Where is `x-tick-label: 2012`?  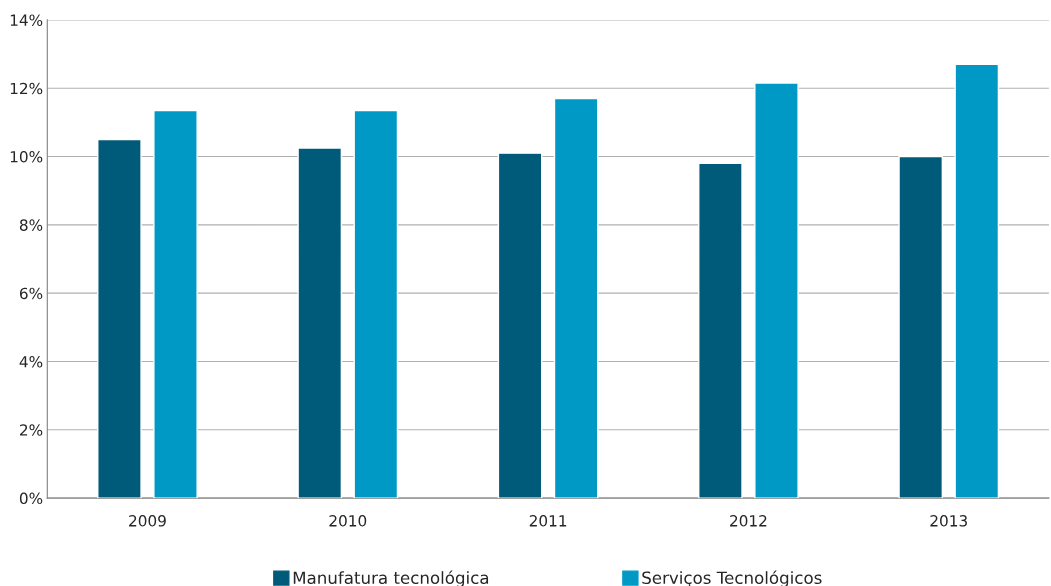 x-tick-label: 2012 is located at coordinates (748, 521).